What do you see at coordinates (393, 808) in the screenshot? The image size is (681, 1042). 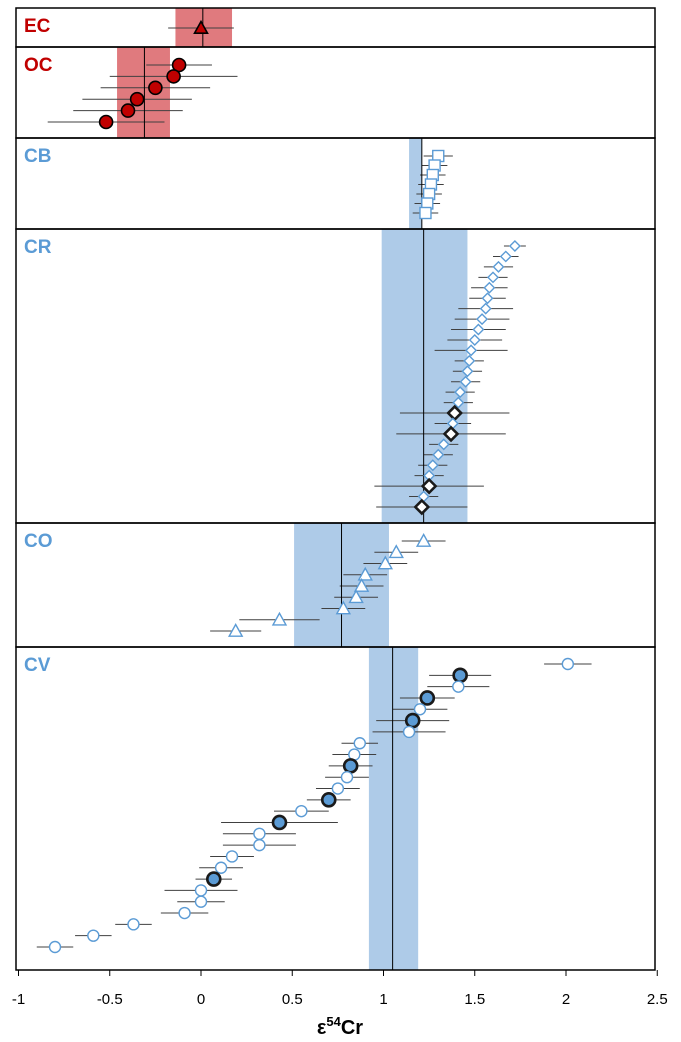 I see `cv-range-band` at bounding box center [393, 808].